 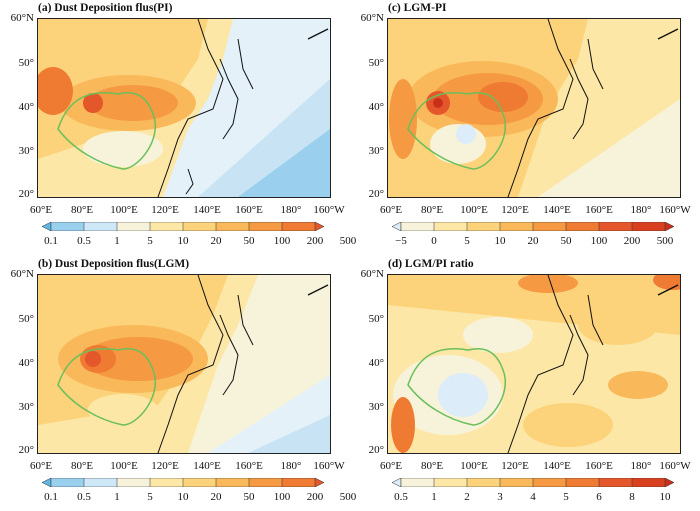 I want to click on colorbar-tick-label: 8, so click(x=632, y=497).